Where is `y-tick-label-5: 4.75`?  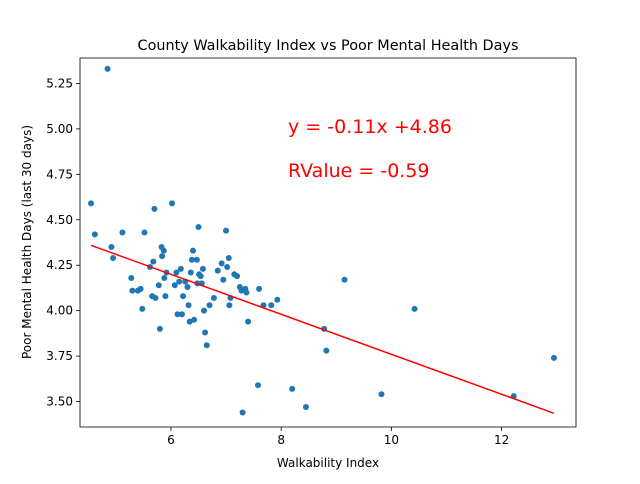 y-tick-label-5: 4.75 is located at coordinates (59, 174).